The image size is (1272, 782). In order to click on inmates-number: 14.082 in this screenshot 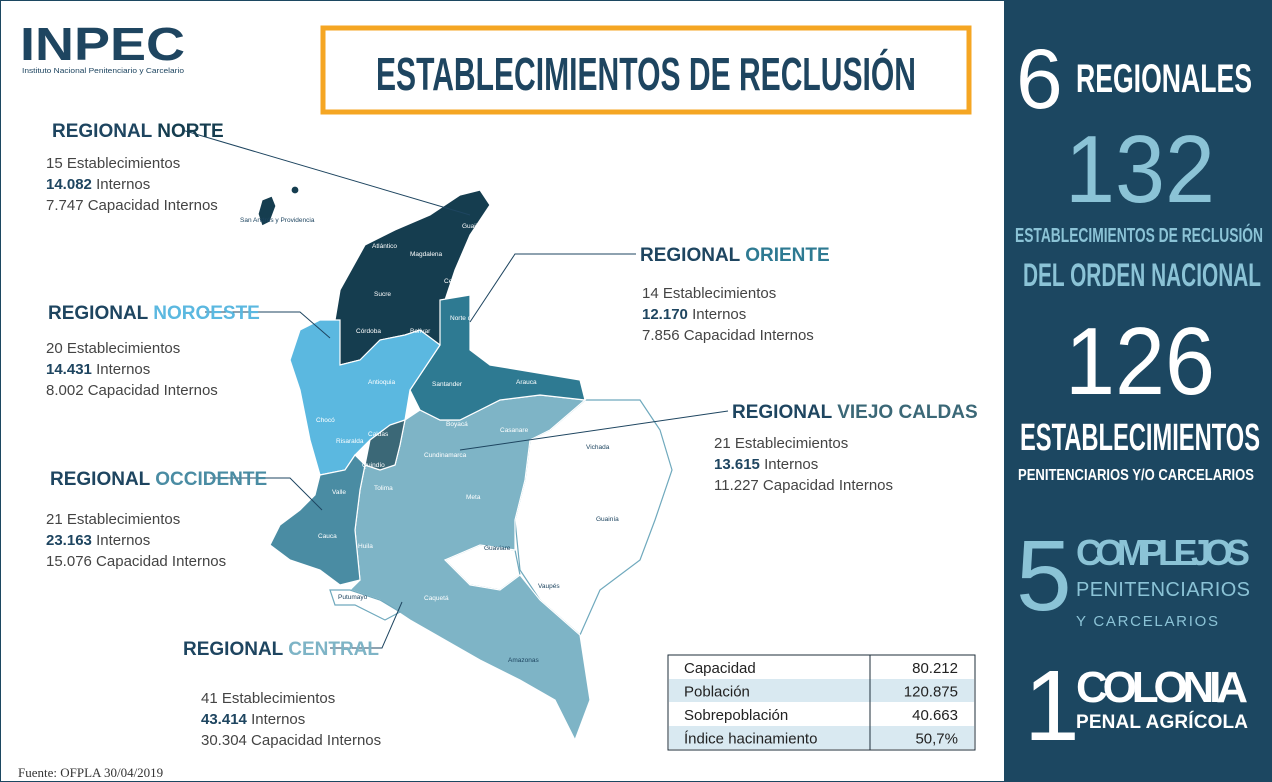, I will do `click(69, 184)`.